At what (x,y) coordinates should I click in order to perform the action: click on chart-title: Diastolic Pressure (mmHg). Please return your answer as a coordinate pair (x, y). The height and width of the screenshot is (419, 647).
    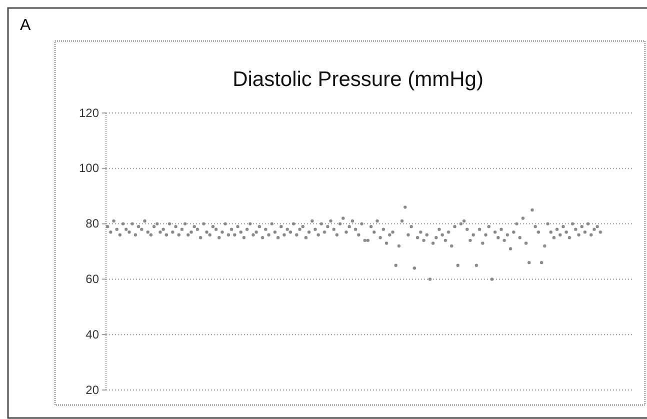
    Looking at the image, I should click on (358, 79).